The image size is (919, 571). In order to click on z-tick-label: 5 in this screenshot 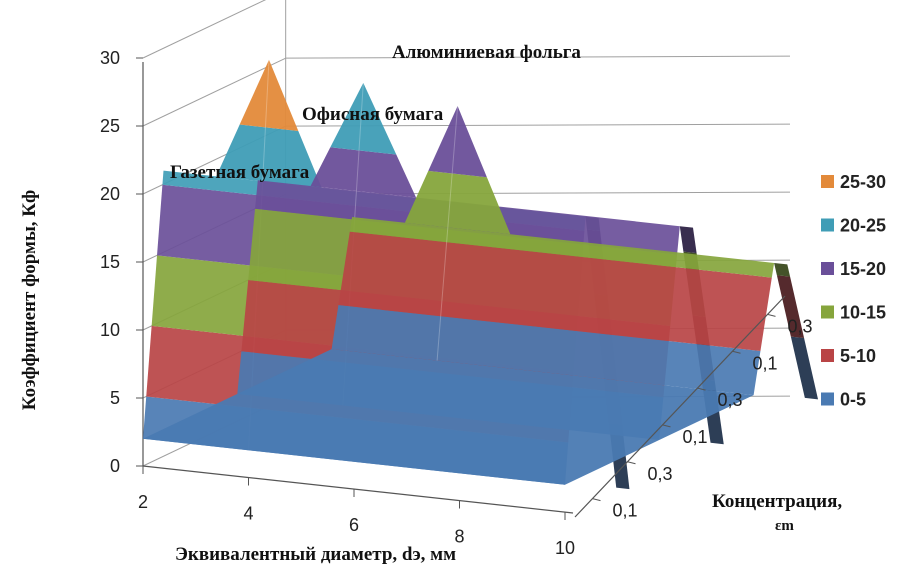, I will do `click(115, 398)`.